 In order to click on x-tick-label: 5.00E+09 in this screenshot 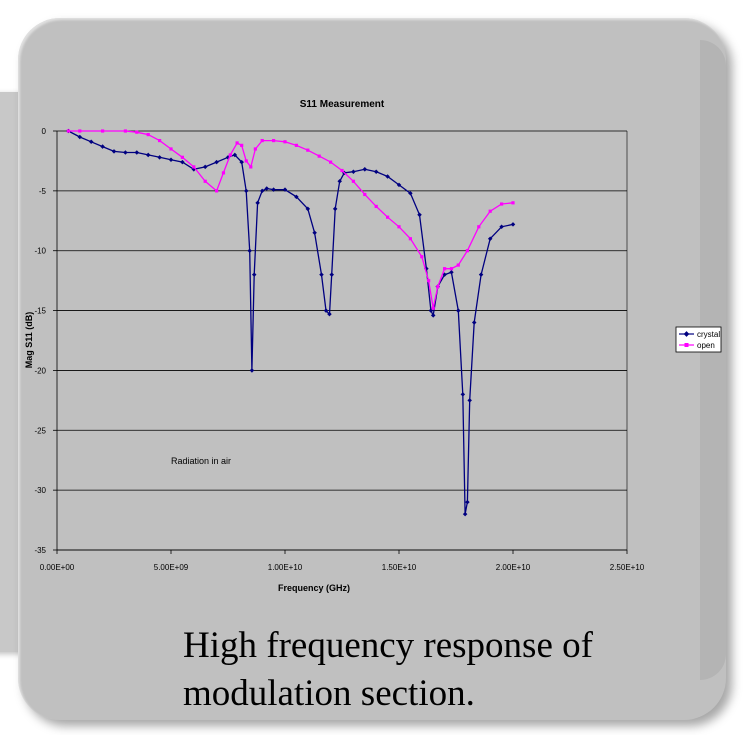, I will do `click(171, 567)`.